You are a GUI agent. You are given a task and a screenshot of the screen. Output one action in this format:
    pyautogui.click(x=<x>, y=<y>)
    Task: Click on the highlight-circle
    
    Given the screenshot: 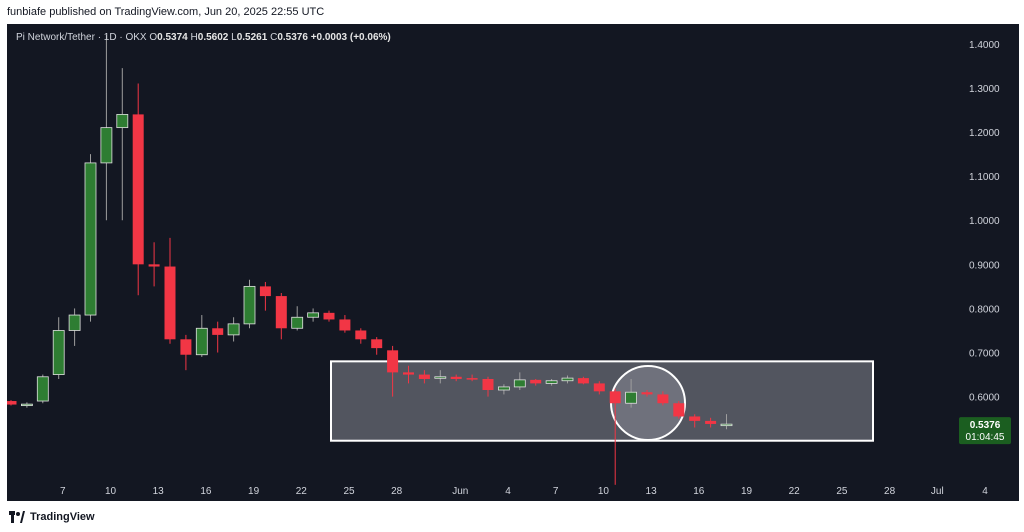 What is the action you would take?
    pyautogui.click(x=648, y=403)
    